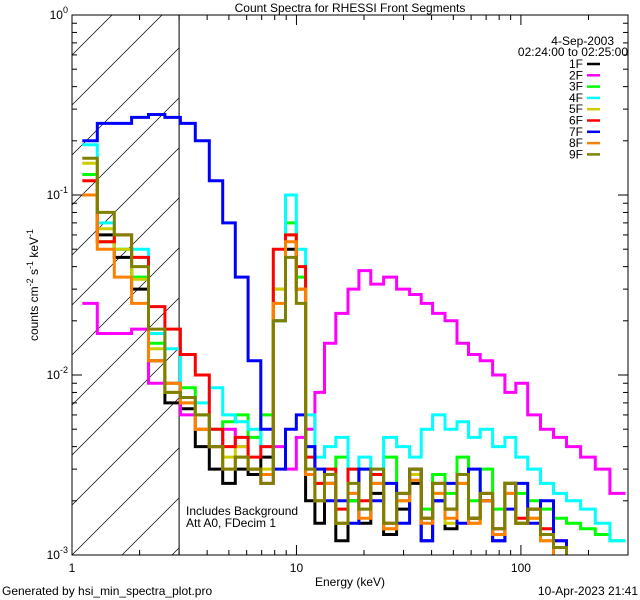 The width and height of the screenshot is (640, 600). Describe the element at coordinates (72, 568) in the screenshot. I see `x-tick-label: 1` at that location.